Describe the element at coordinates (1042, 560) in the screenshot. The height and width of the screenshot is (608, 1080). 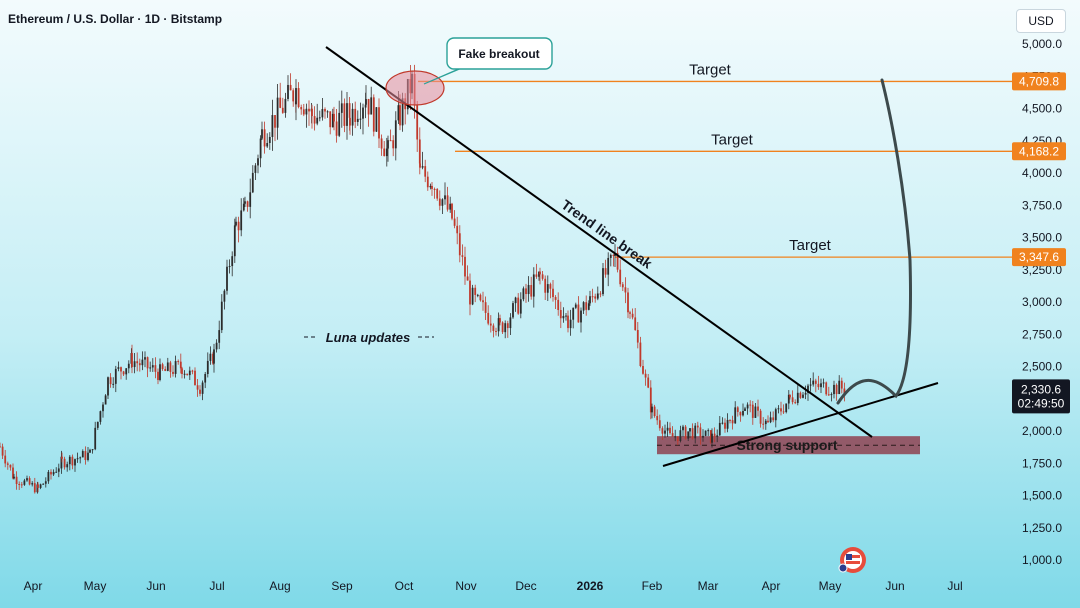
I see `y-tick-label: 1,000.0` at that location.